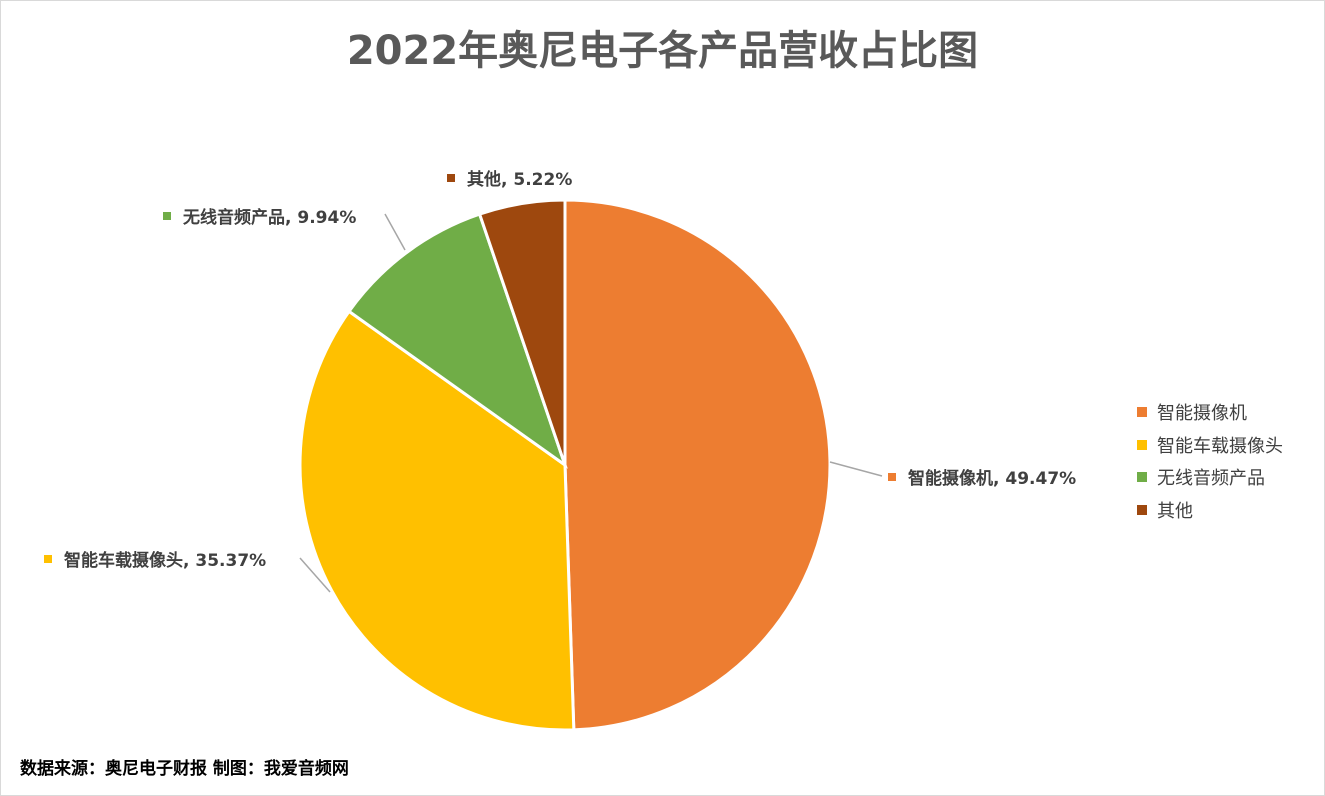 This screenshot has width=1325, height=796. I want to click on data-label-2: 无线音频产品, 9.94%, so click(259, 215).